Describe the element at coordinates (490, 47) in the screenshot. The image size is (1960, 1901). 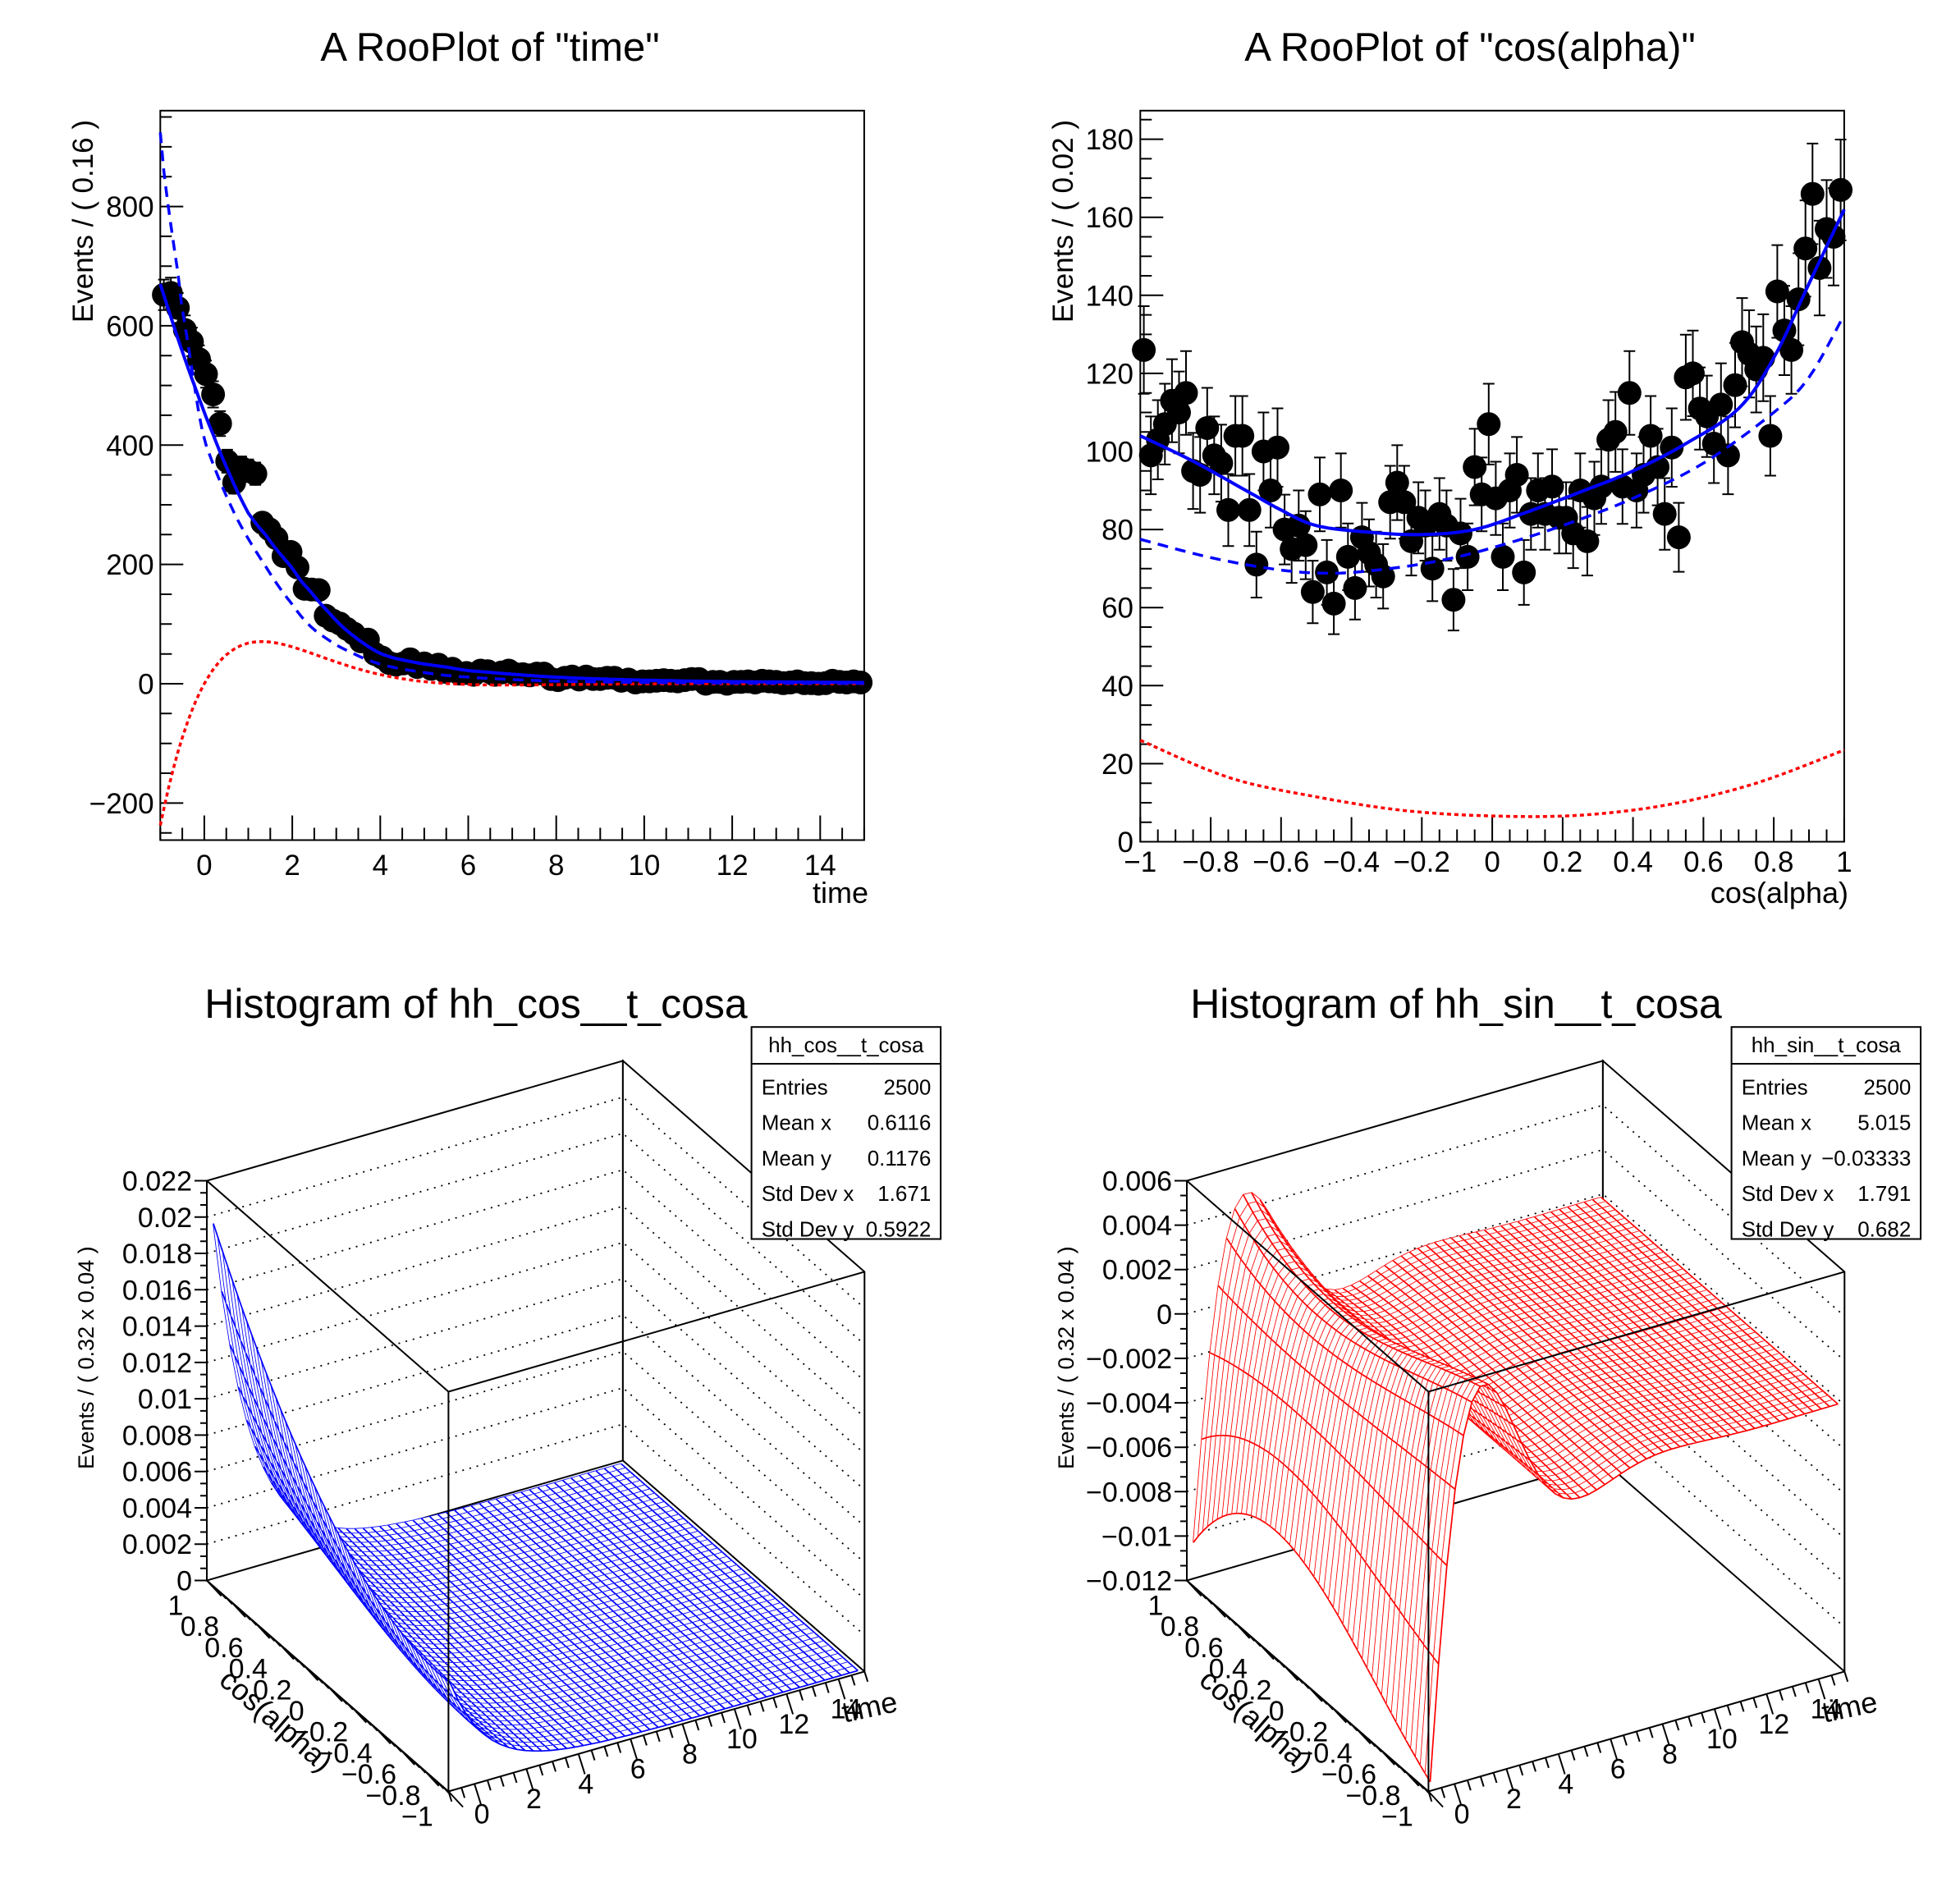
I see `svg-text: A RooPlot of "time"` at that location.